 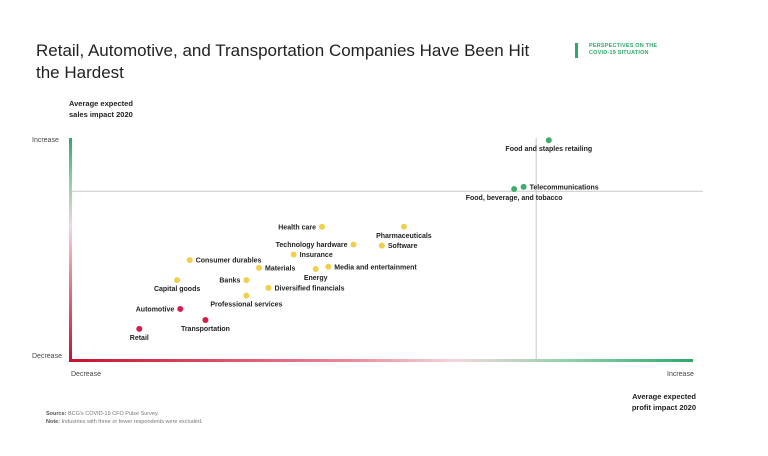 What do you see at coordinates (322, 226) in the screenshot?
I see `point-health-care` at bounding box center [322, 226].